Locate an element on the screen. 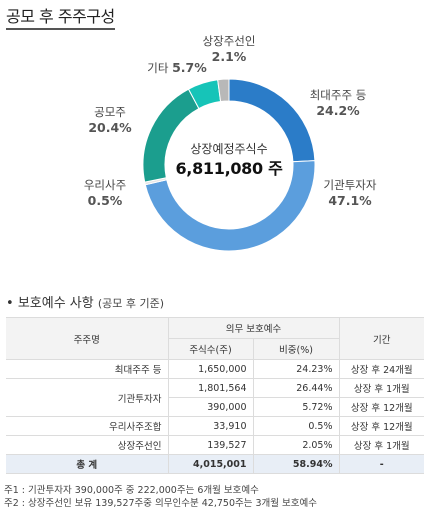 The image size is (428, 514). label-employee-stock: 우리사주 0.5% is located at coordinates (105, 193).